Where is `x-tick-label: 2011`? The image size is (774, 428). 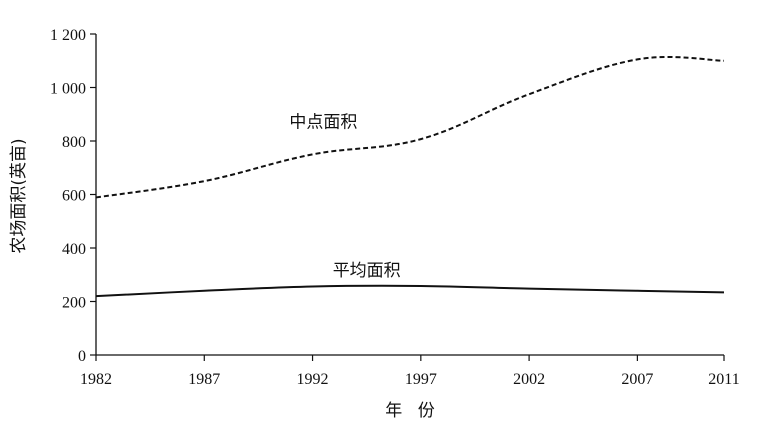
x-tick-label: 2011 is located at coordinates (723, 379).